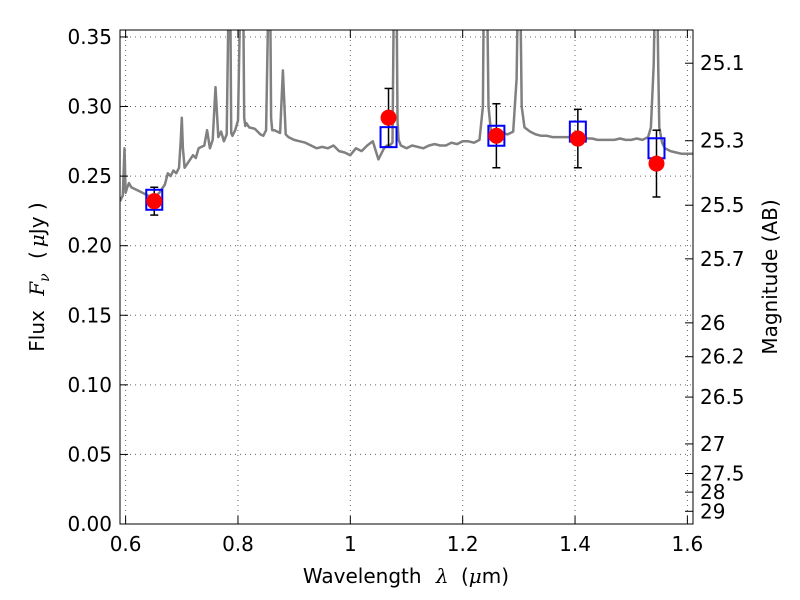 The width and height of the screenshot is (800, 600). Describe the element at coordinates (45, 277) in the screenshot. I see `y-axis-label-symbol-sub: ν` at that location.